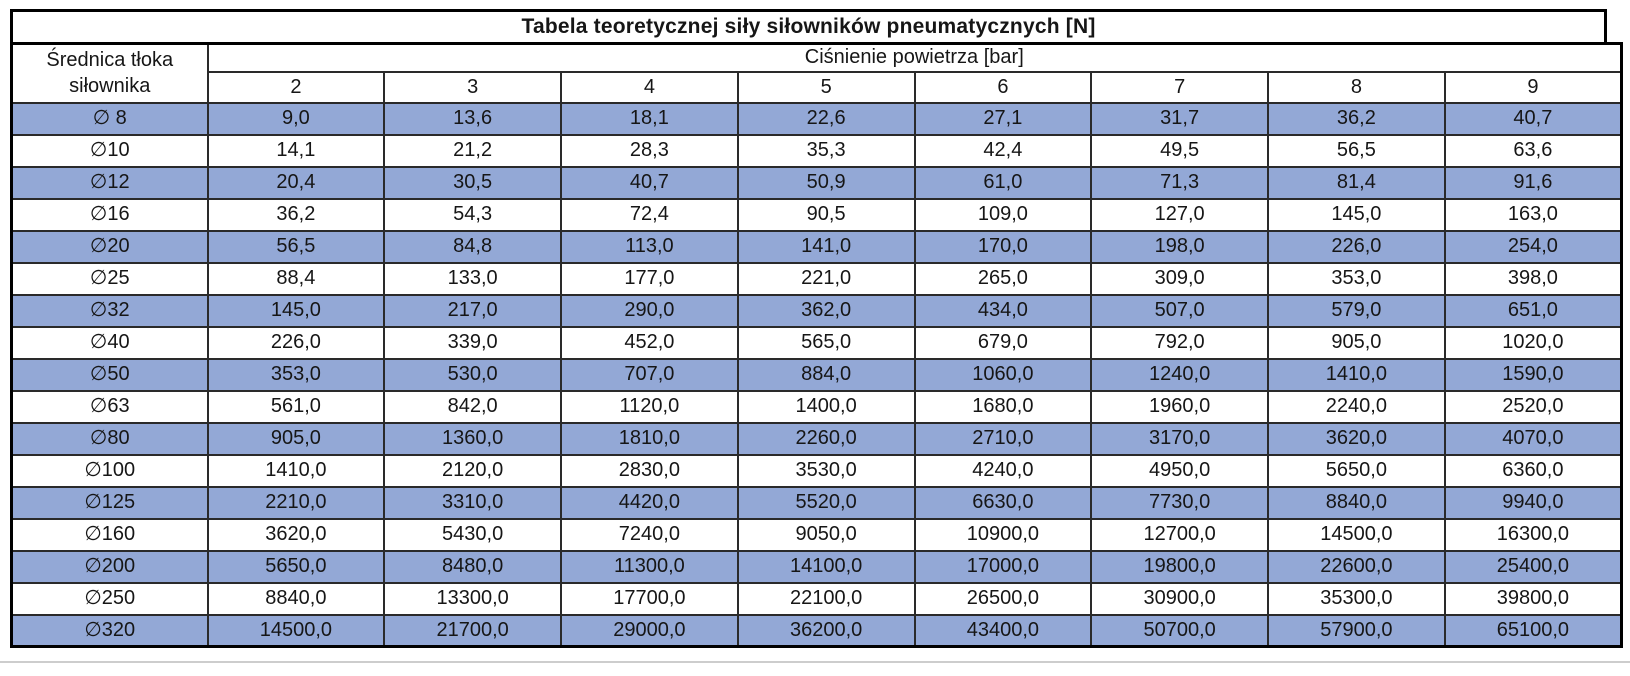 This screenshot has height=676, width=1630. I want to click on force-cell: 530,0, so click(472, 374).